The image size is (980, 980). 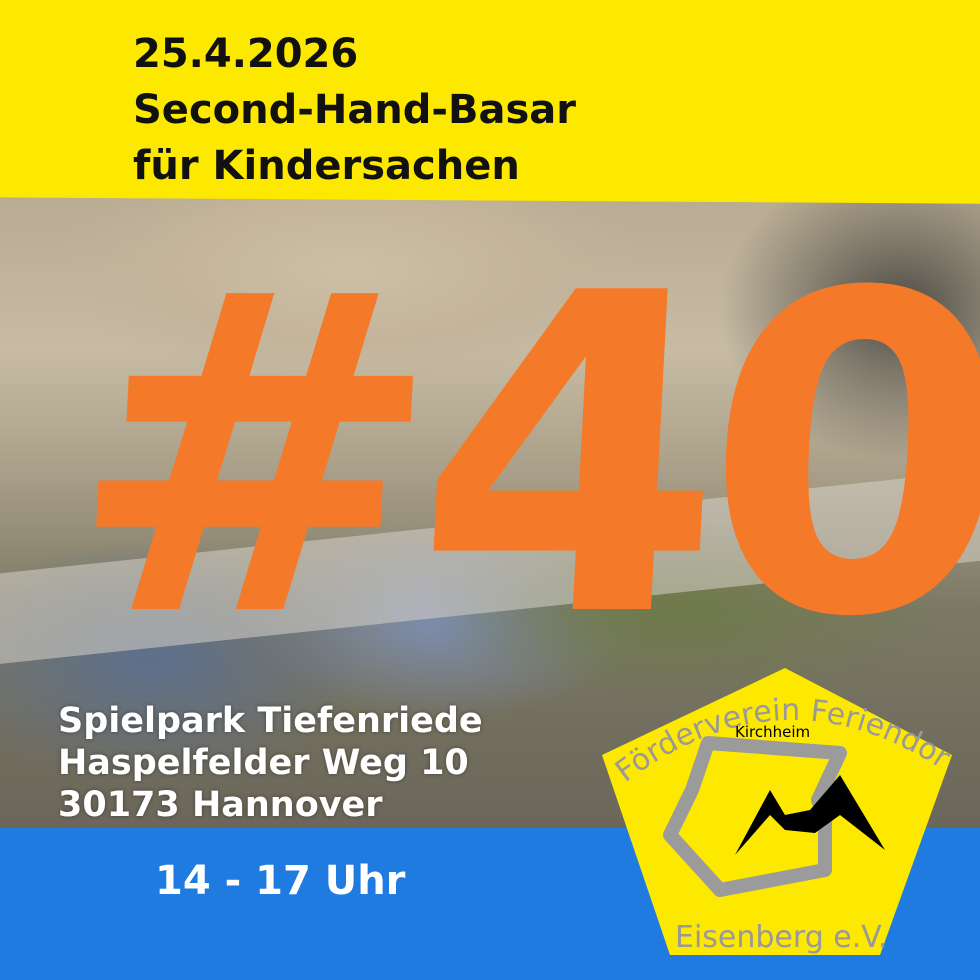 What do you see at coordinates (220, 805) in the screenshot?
I see `city: 30173 Hannover` at bounding box center [220, 805].